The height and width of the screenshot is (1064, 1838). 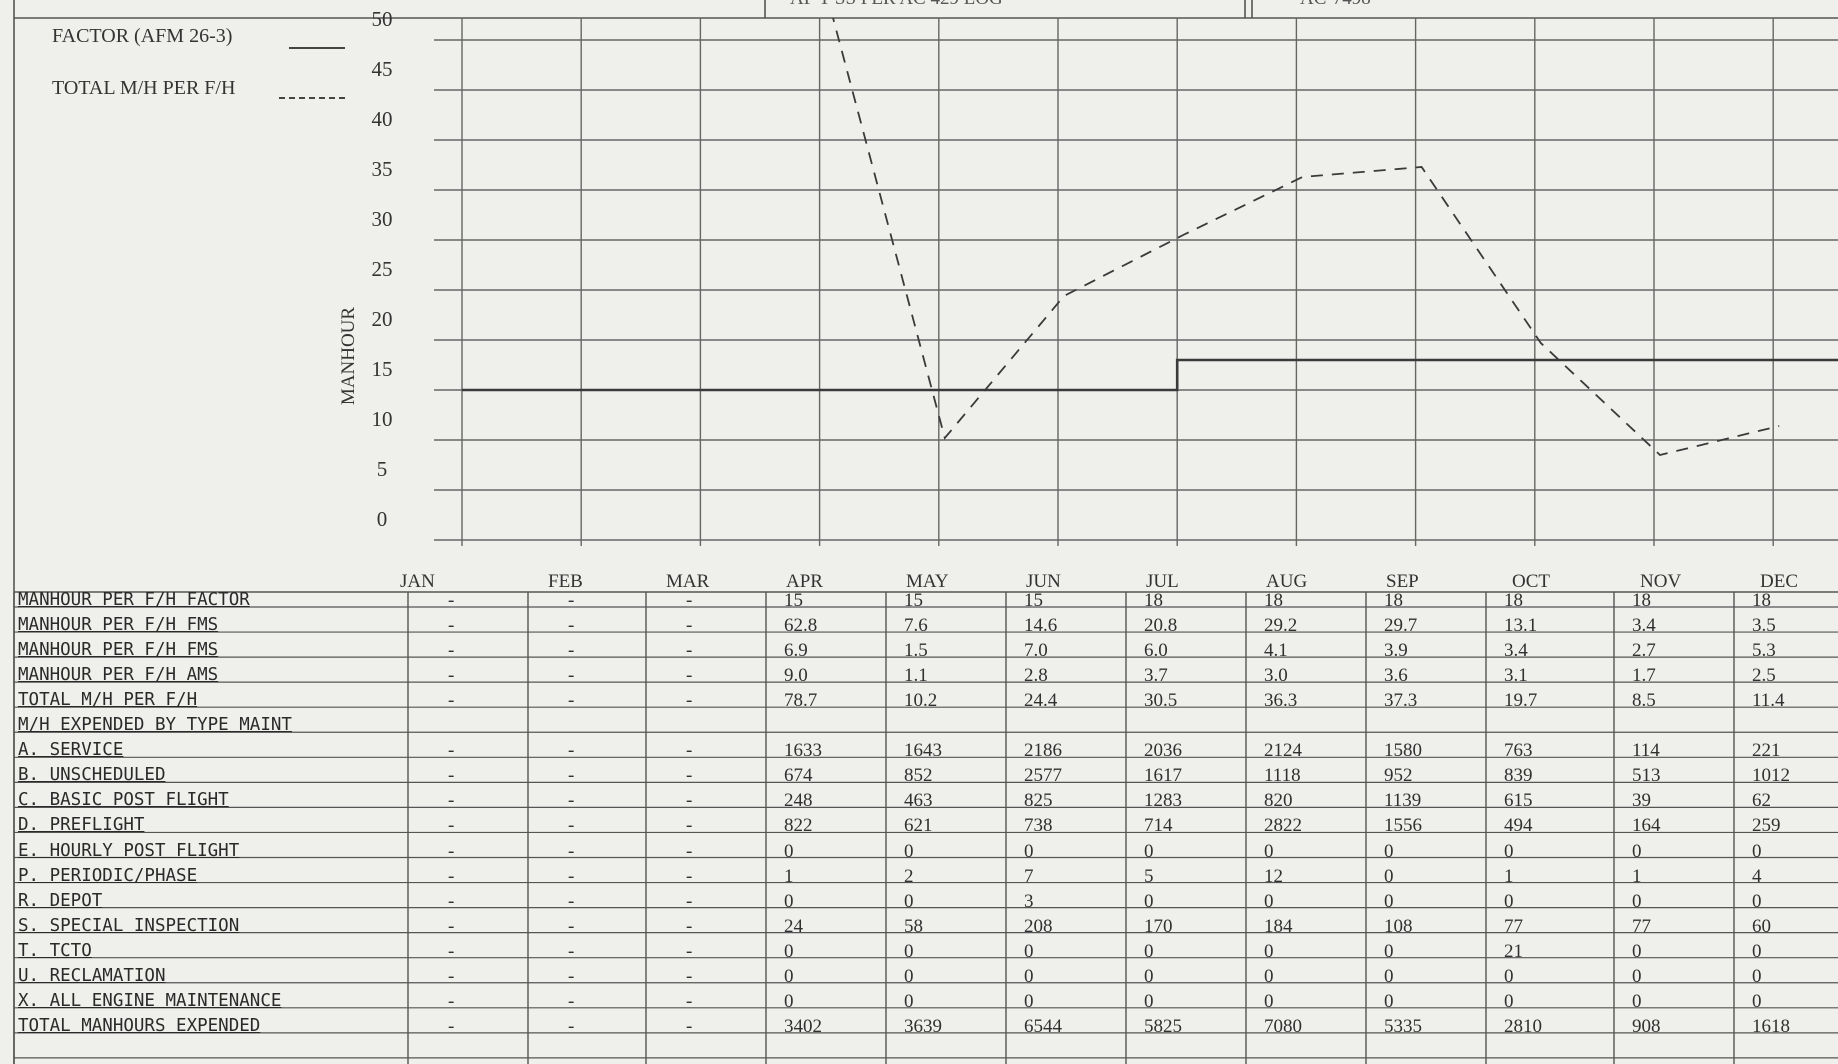 I want to click on table-cell: 29.2, so click(x=1281, y=626).